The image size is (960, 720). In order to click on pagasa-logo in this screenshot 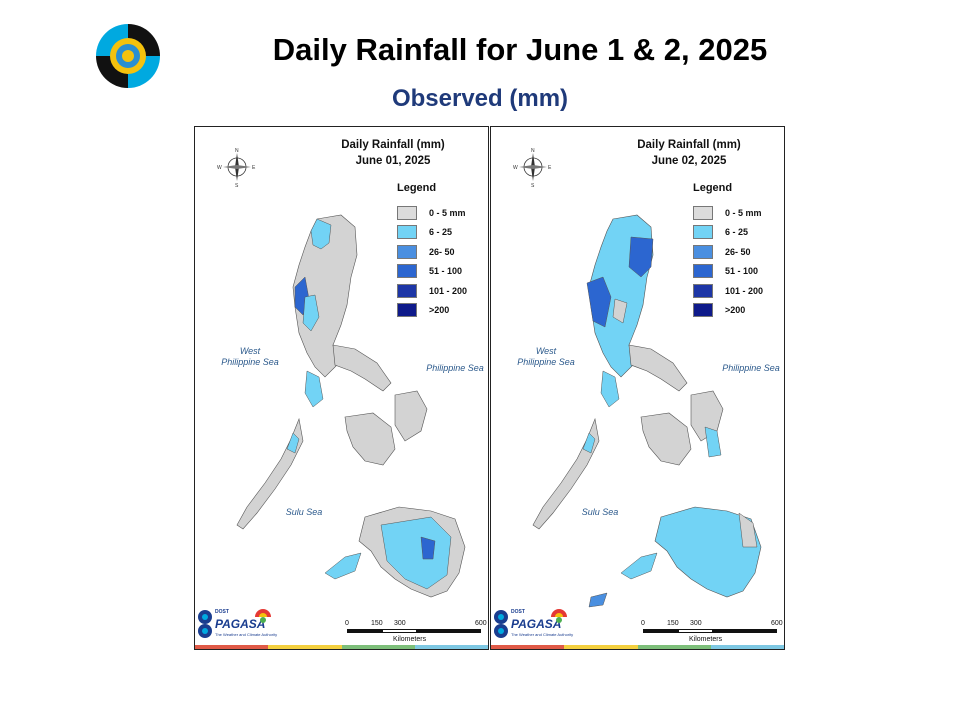, I will do `click(128, 56)`.